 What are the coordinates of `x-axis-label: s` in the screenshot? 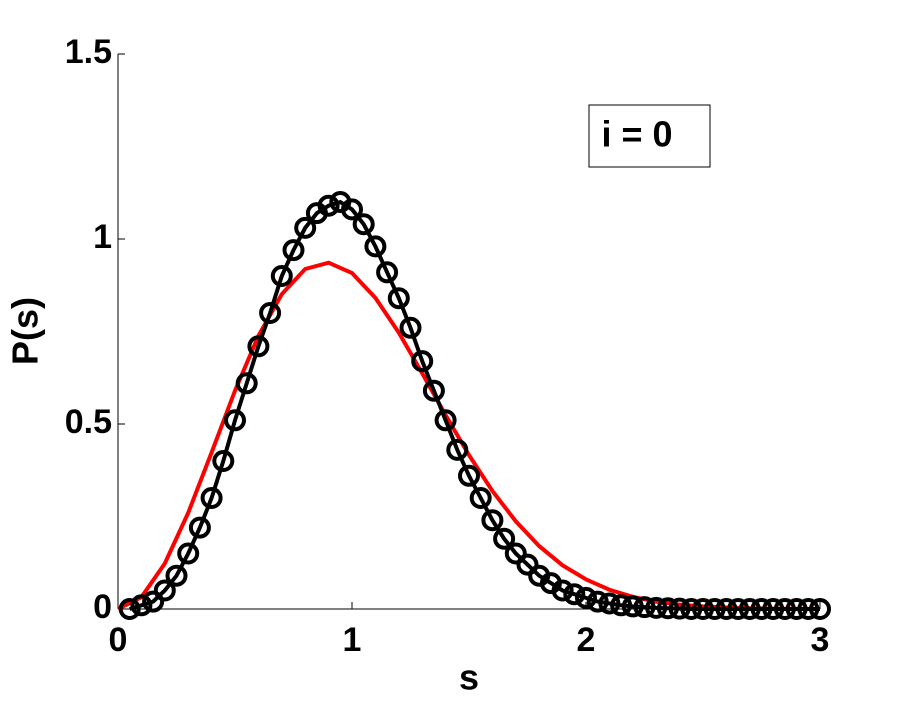 It's located at (469, 677).